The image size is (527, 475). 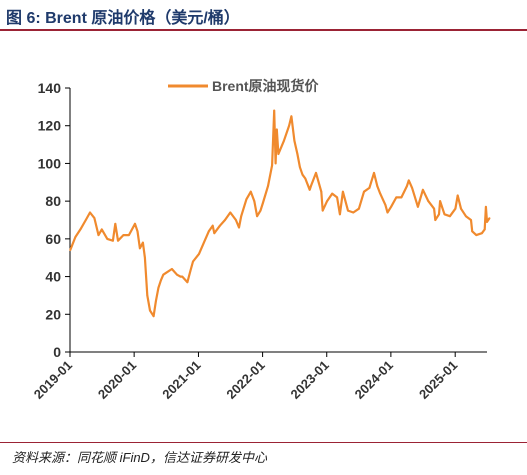 I want to click on y-tick-label: 40, so click(x=53, y=277).